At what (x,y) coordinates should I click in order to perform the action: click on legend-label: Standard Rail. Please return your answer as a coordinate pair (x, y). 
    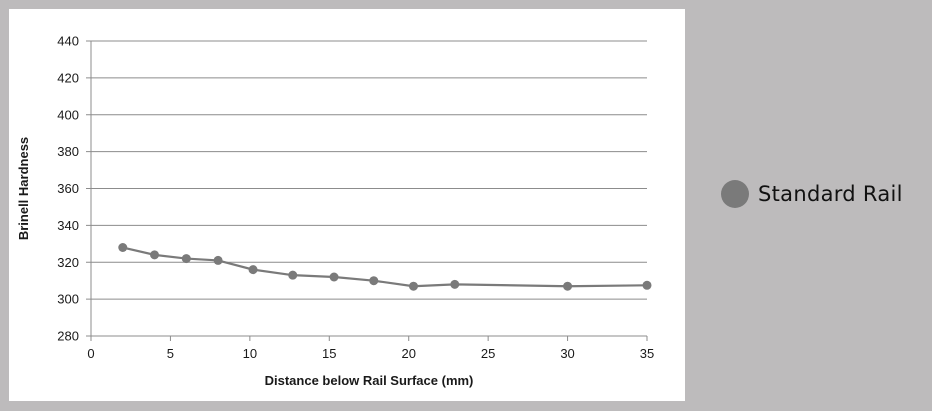
    Looking at the image, I should click on (830, 194).